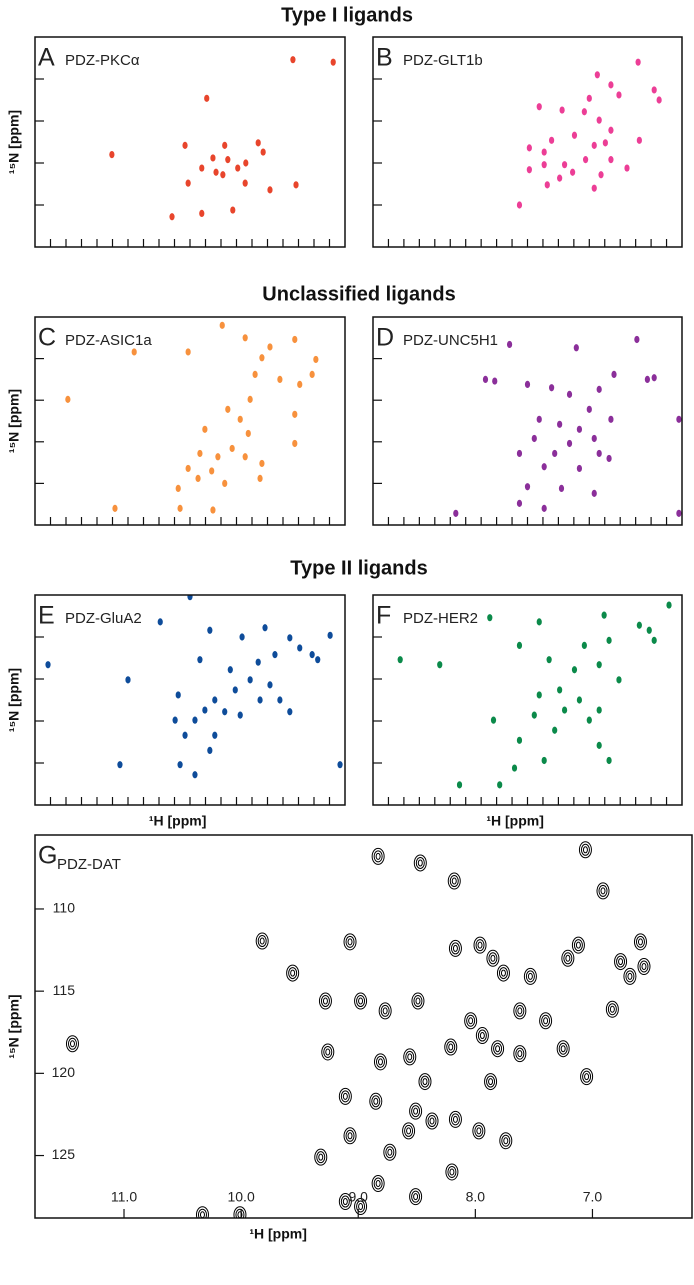 The width and height of the screenshot is (694, 1285). I want to click on section-heading: Type I ligands, so click(347, 15).